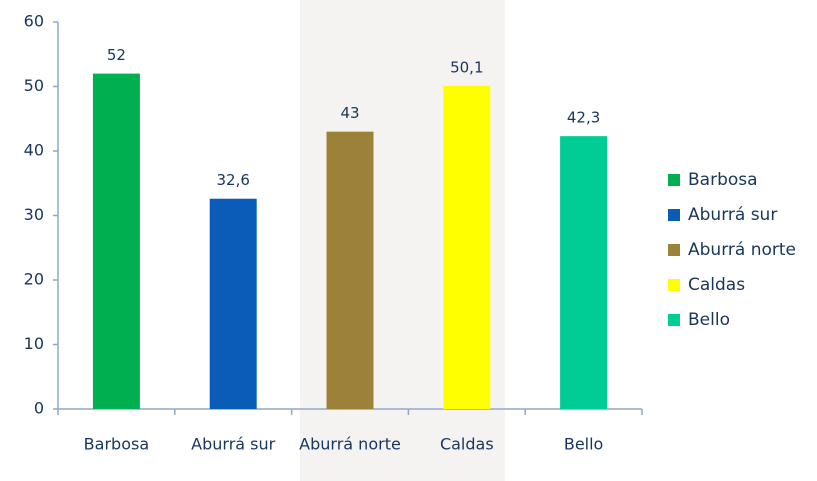  What do you see at coordinates (34, 85) in the screenshot?
I see `y-tick-label: 50` at bounding box center [34, 85].